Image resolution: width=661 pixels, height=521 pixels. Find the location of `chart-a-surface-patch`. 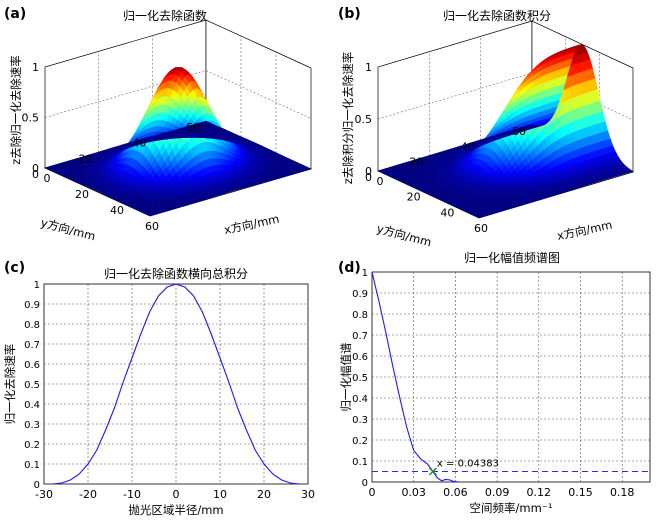

chart-a-surface-patch is located at coordinates (48, 168).